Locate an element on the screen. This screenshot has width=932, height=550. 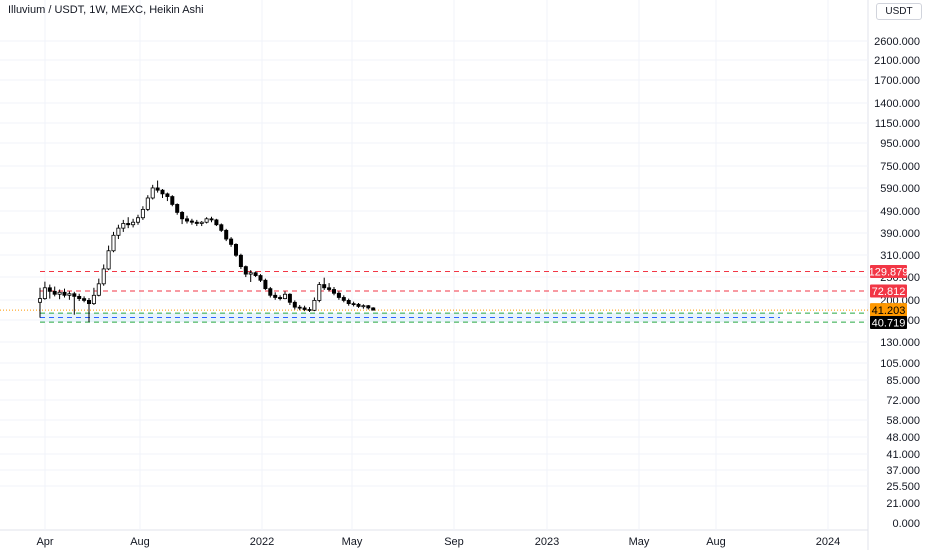
y-tick-label: 58.000 is located at coordinates (903, 421).